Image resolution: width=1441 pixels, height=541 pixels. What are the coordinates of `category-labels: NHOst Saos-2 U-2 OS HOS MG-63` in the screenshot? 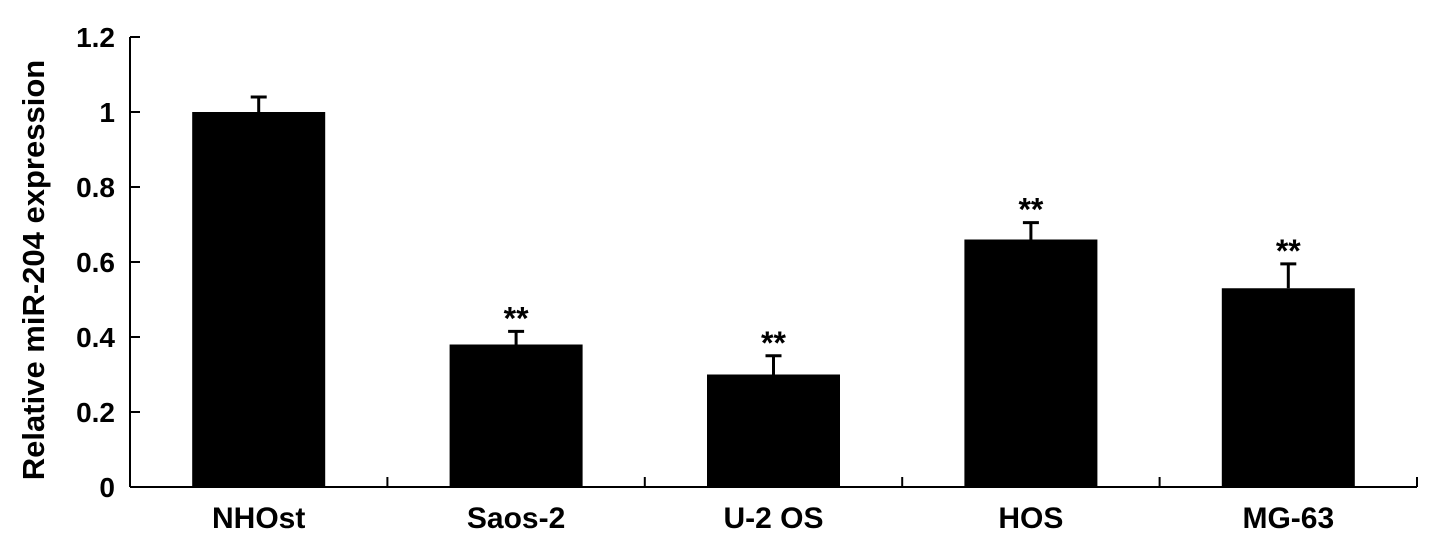 It's located at (773, 518).